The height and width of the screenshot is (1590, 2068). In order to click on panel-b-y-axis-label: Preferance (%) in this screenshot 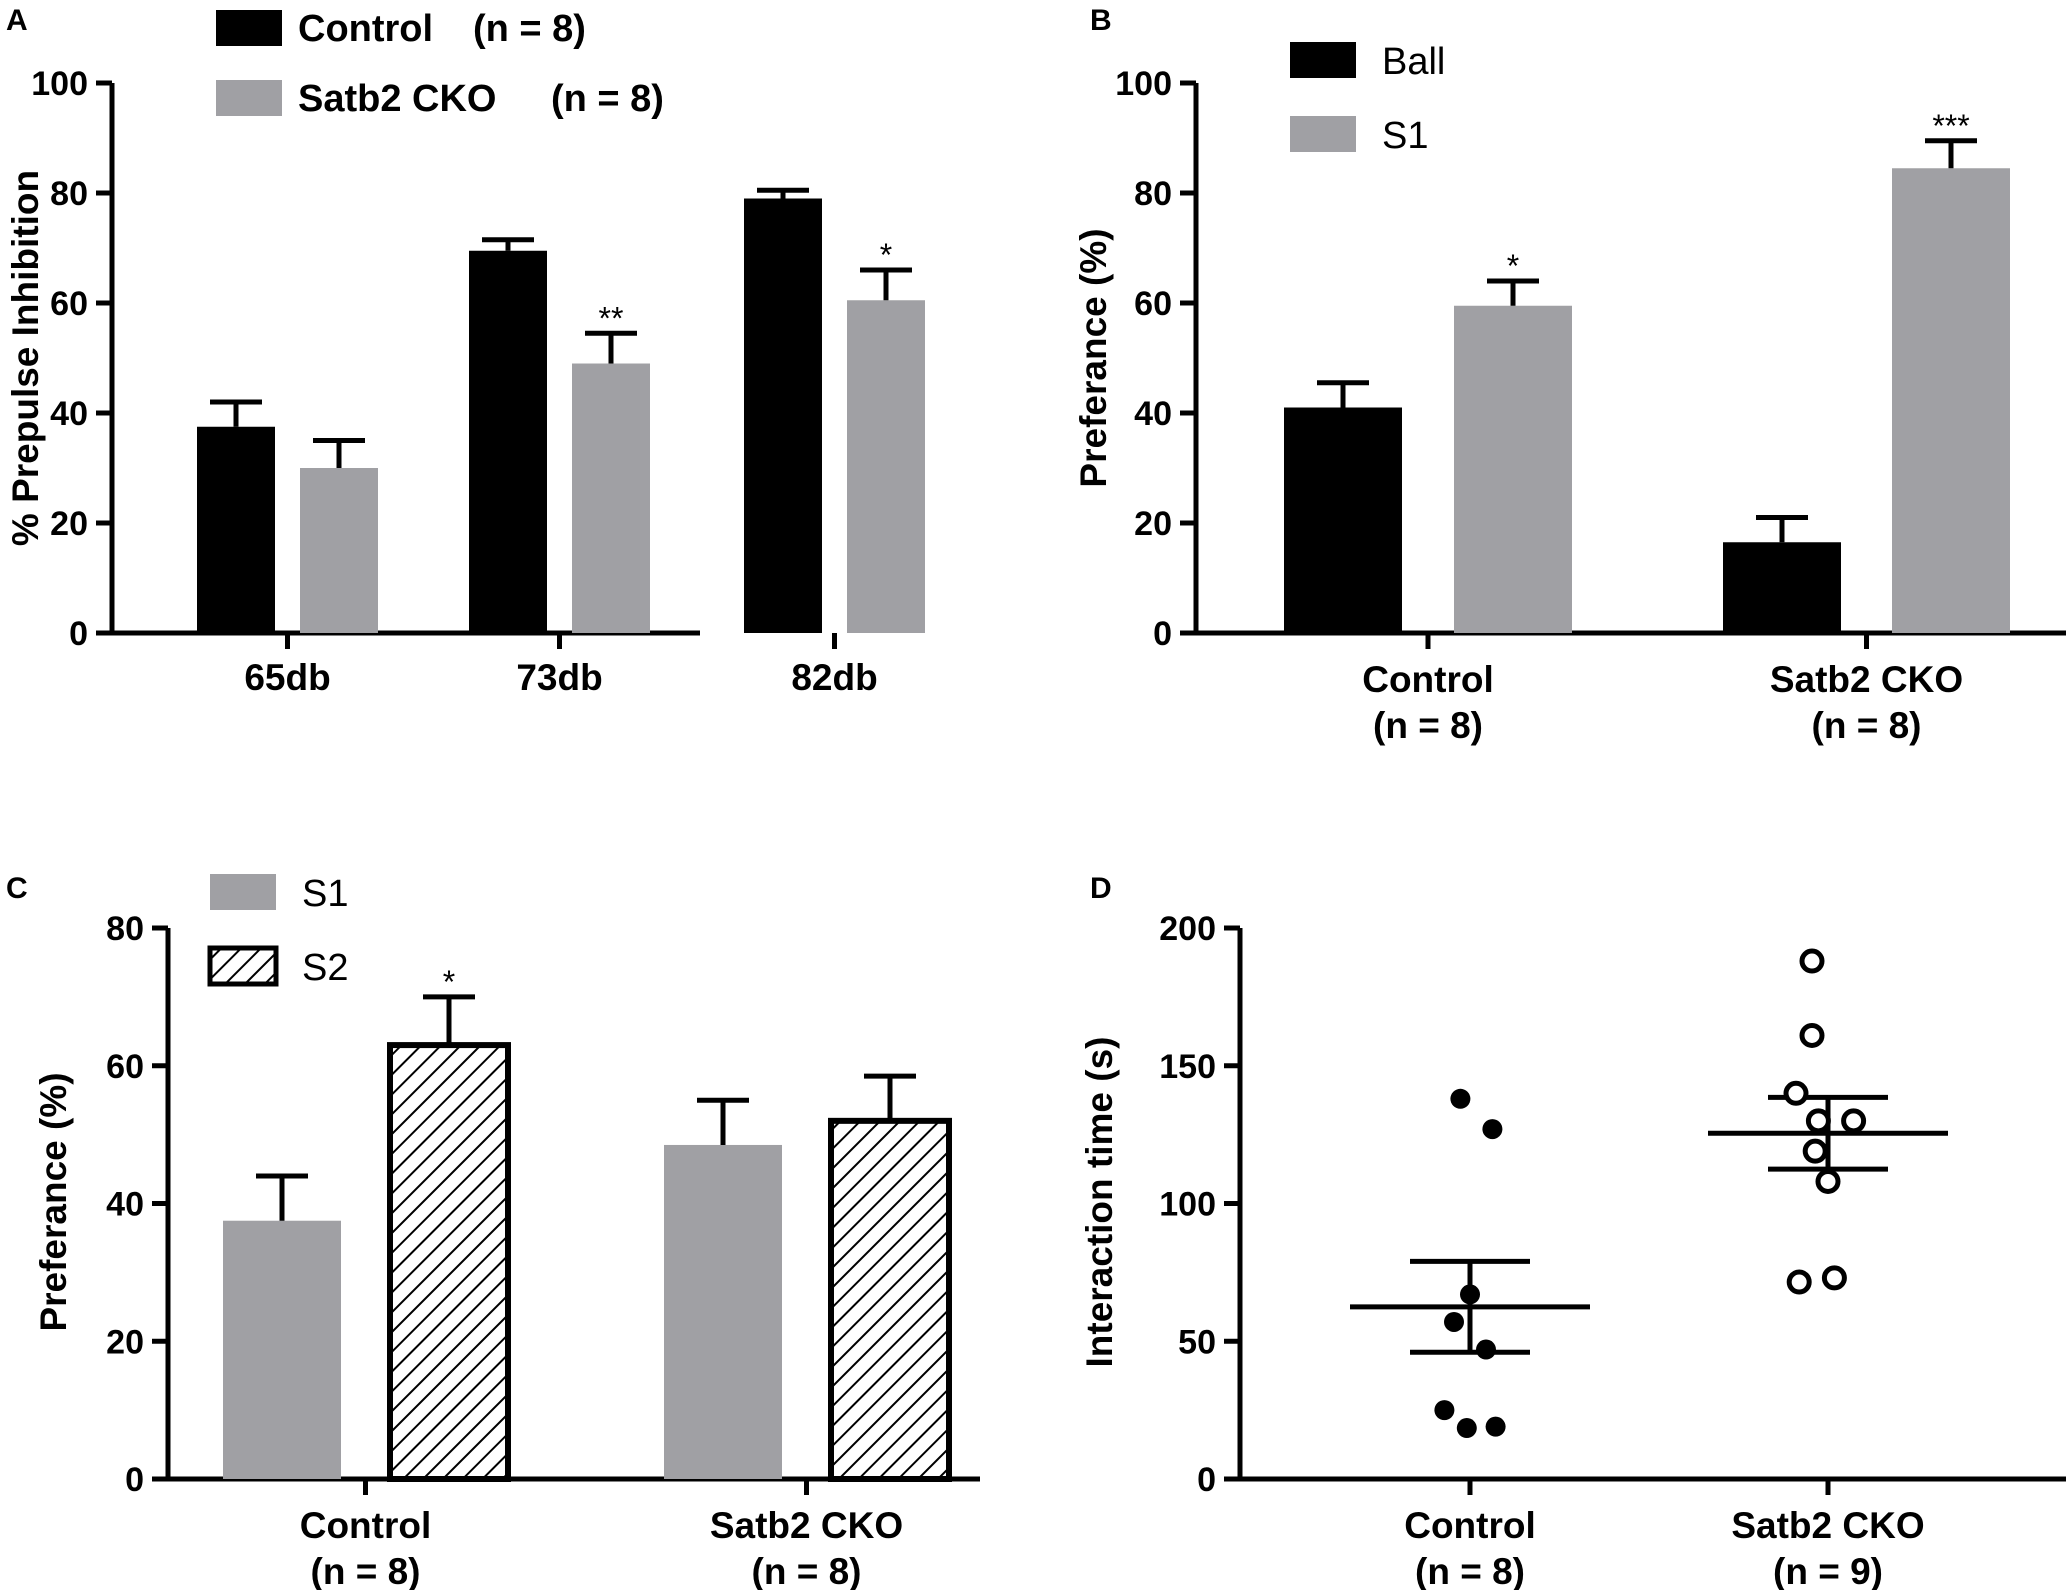, I will do `click(1093, 357)`.